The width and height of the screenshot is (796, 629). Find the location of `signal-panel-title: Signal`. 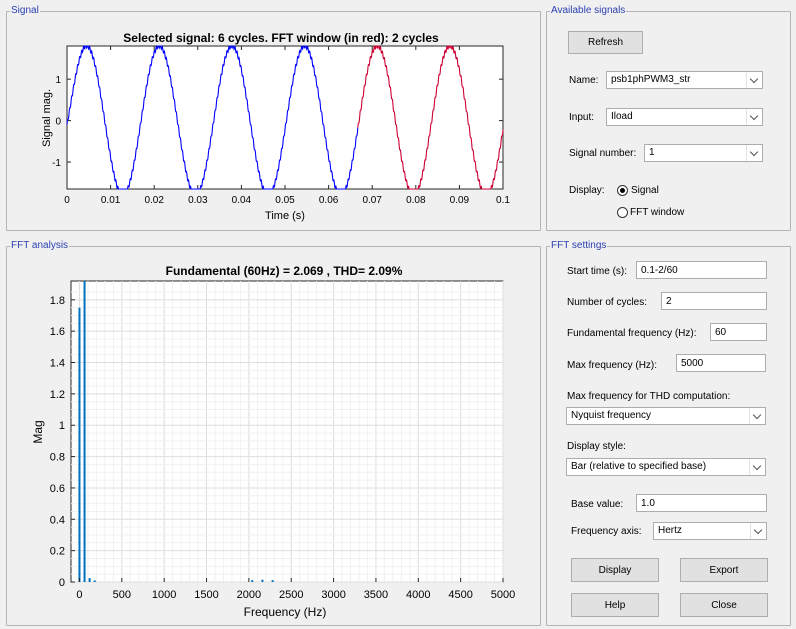

signal-panel-title: Signal is located at coordinates (25, 11).